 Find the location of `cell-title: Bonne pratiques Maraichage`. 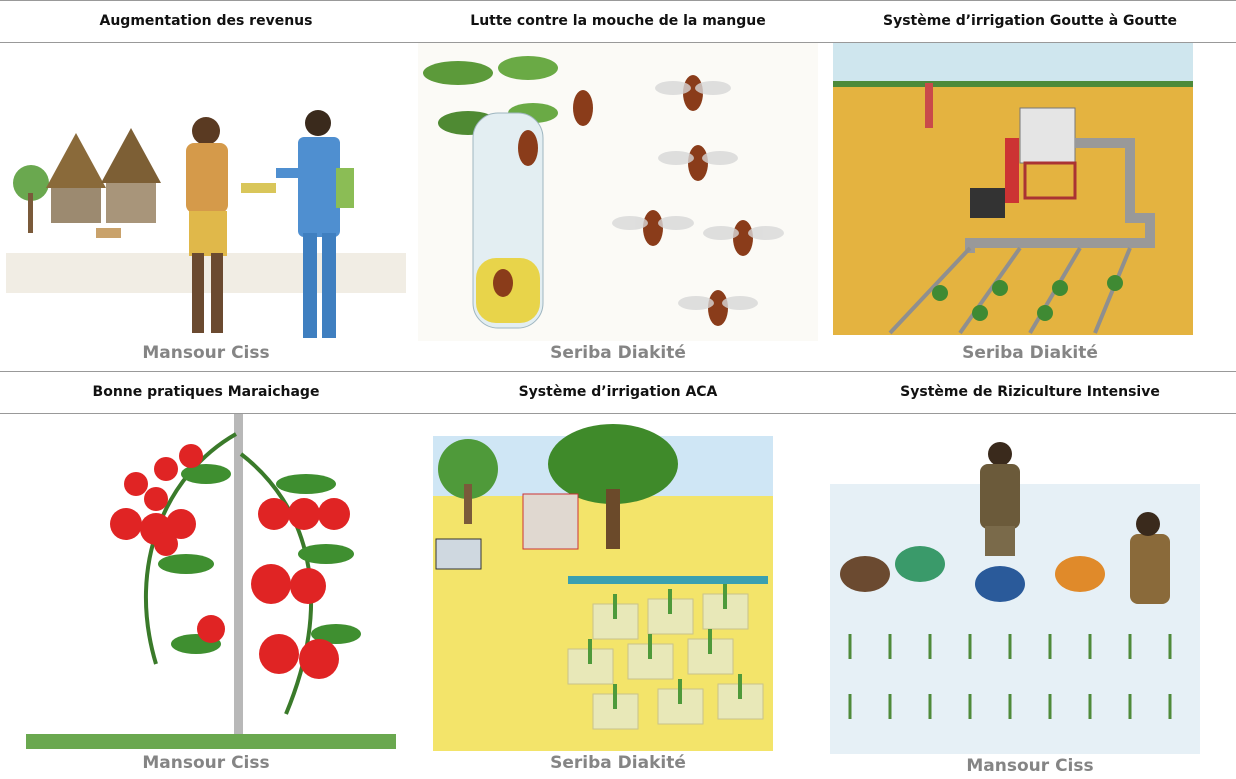

cell-title: Bonne pratiques Maraichage is located at coordinates (206, 392).